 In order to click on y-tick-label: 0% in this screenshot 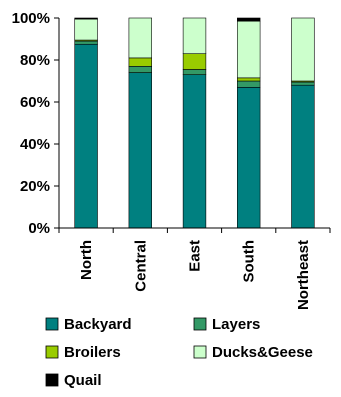, I will do `click(39, 228)`.